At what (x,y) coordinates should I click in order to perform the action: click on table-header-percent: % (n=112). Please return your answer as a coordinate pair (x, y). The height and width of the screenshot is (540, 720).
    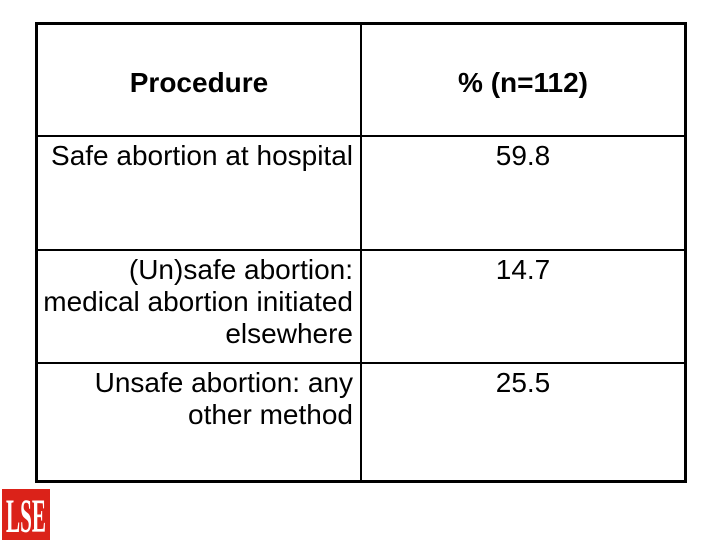
    Looking at the image, I should click on (523, 81).